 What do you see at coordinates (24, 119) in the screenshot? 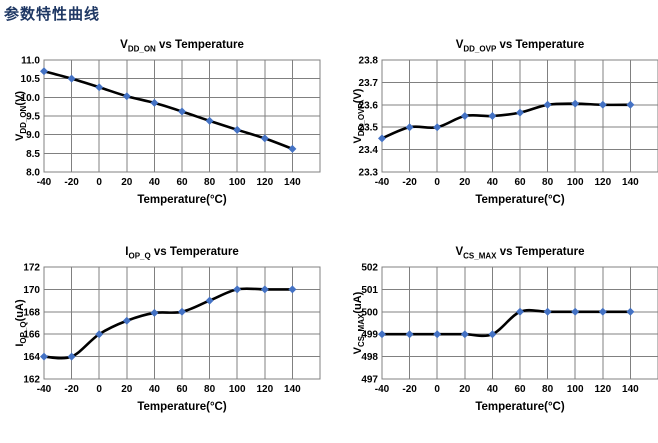
I see `ylabel-subscript: DD_ON` at bounding box center [24, 119].